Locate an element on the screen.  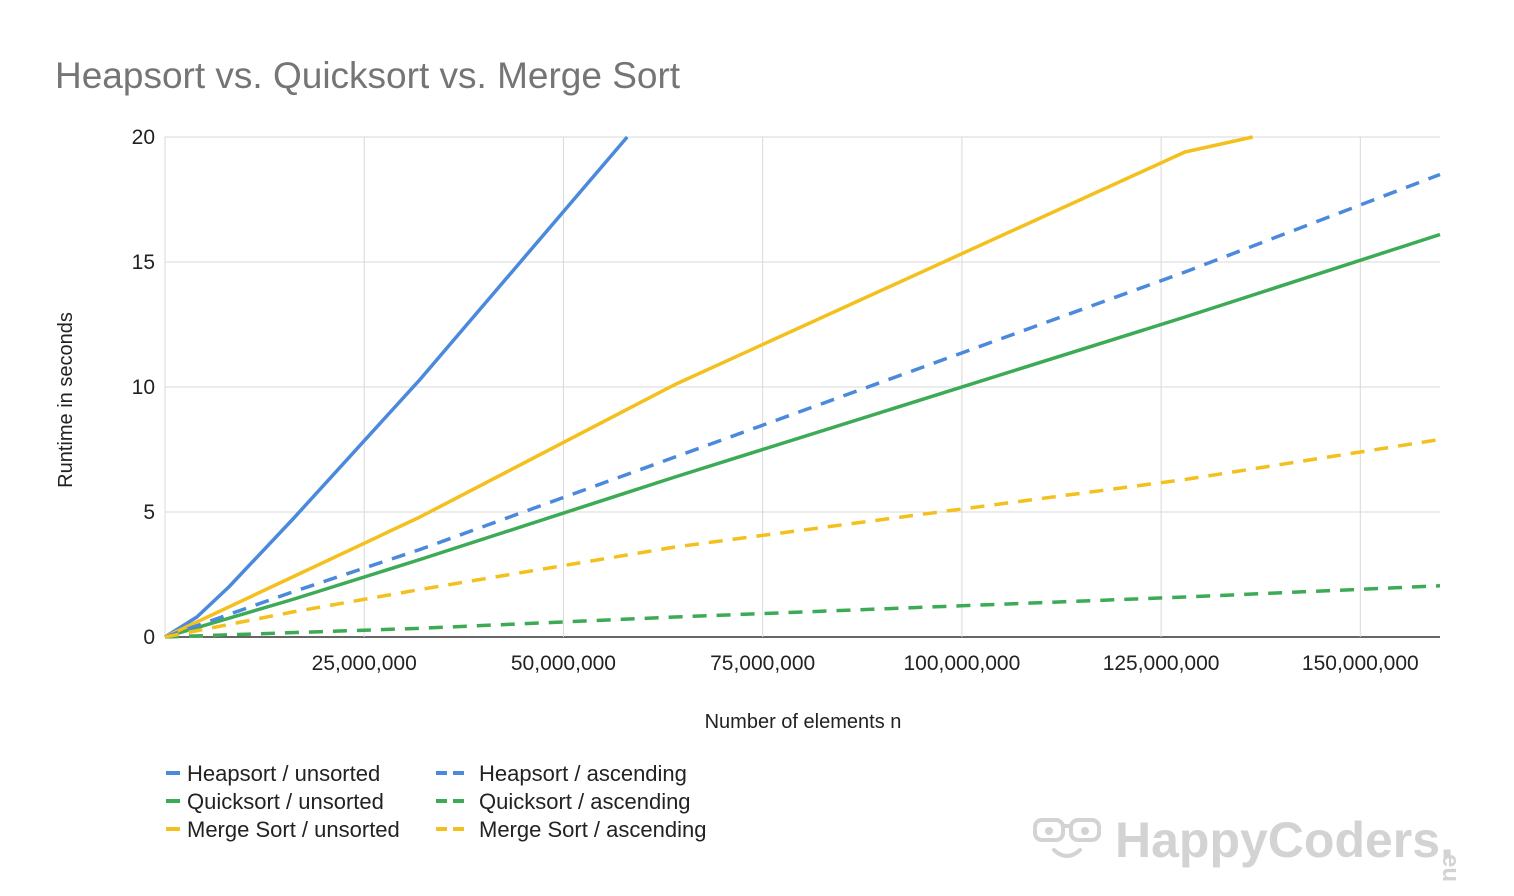
legend-label: Heapsort / unsorted is located at coordinates (283, 773).